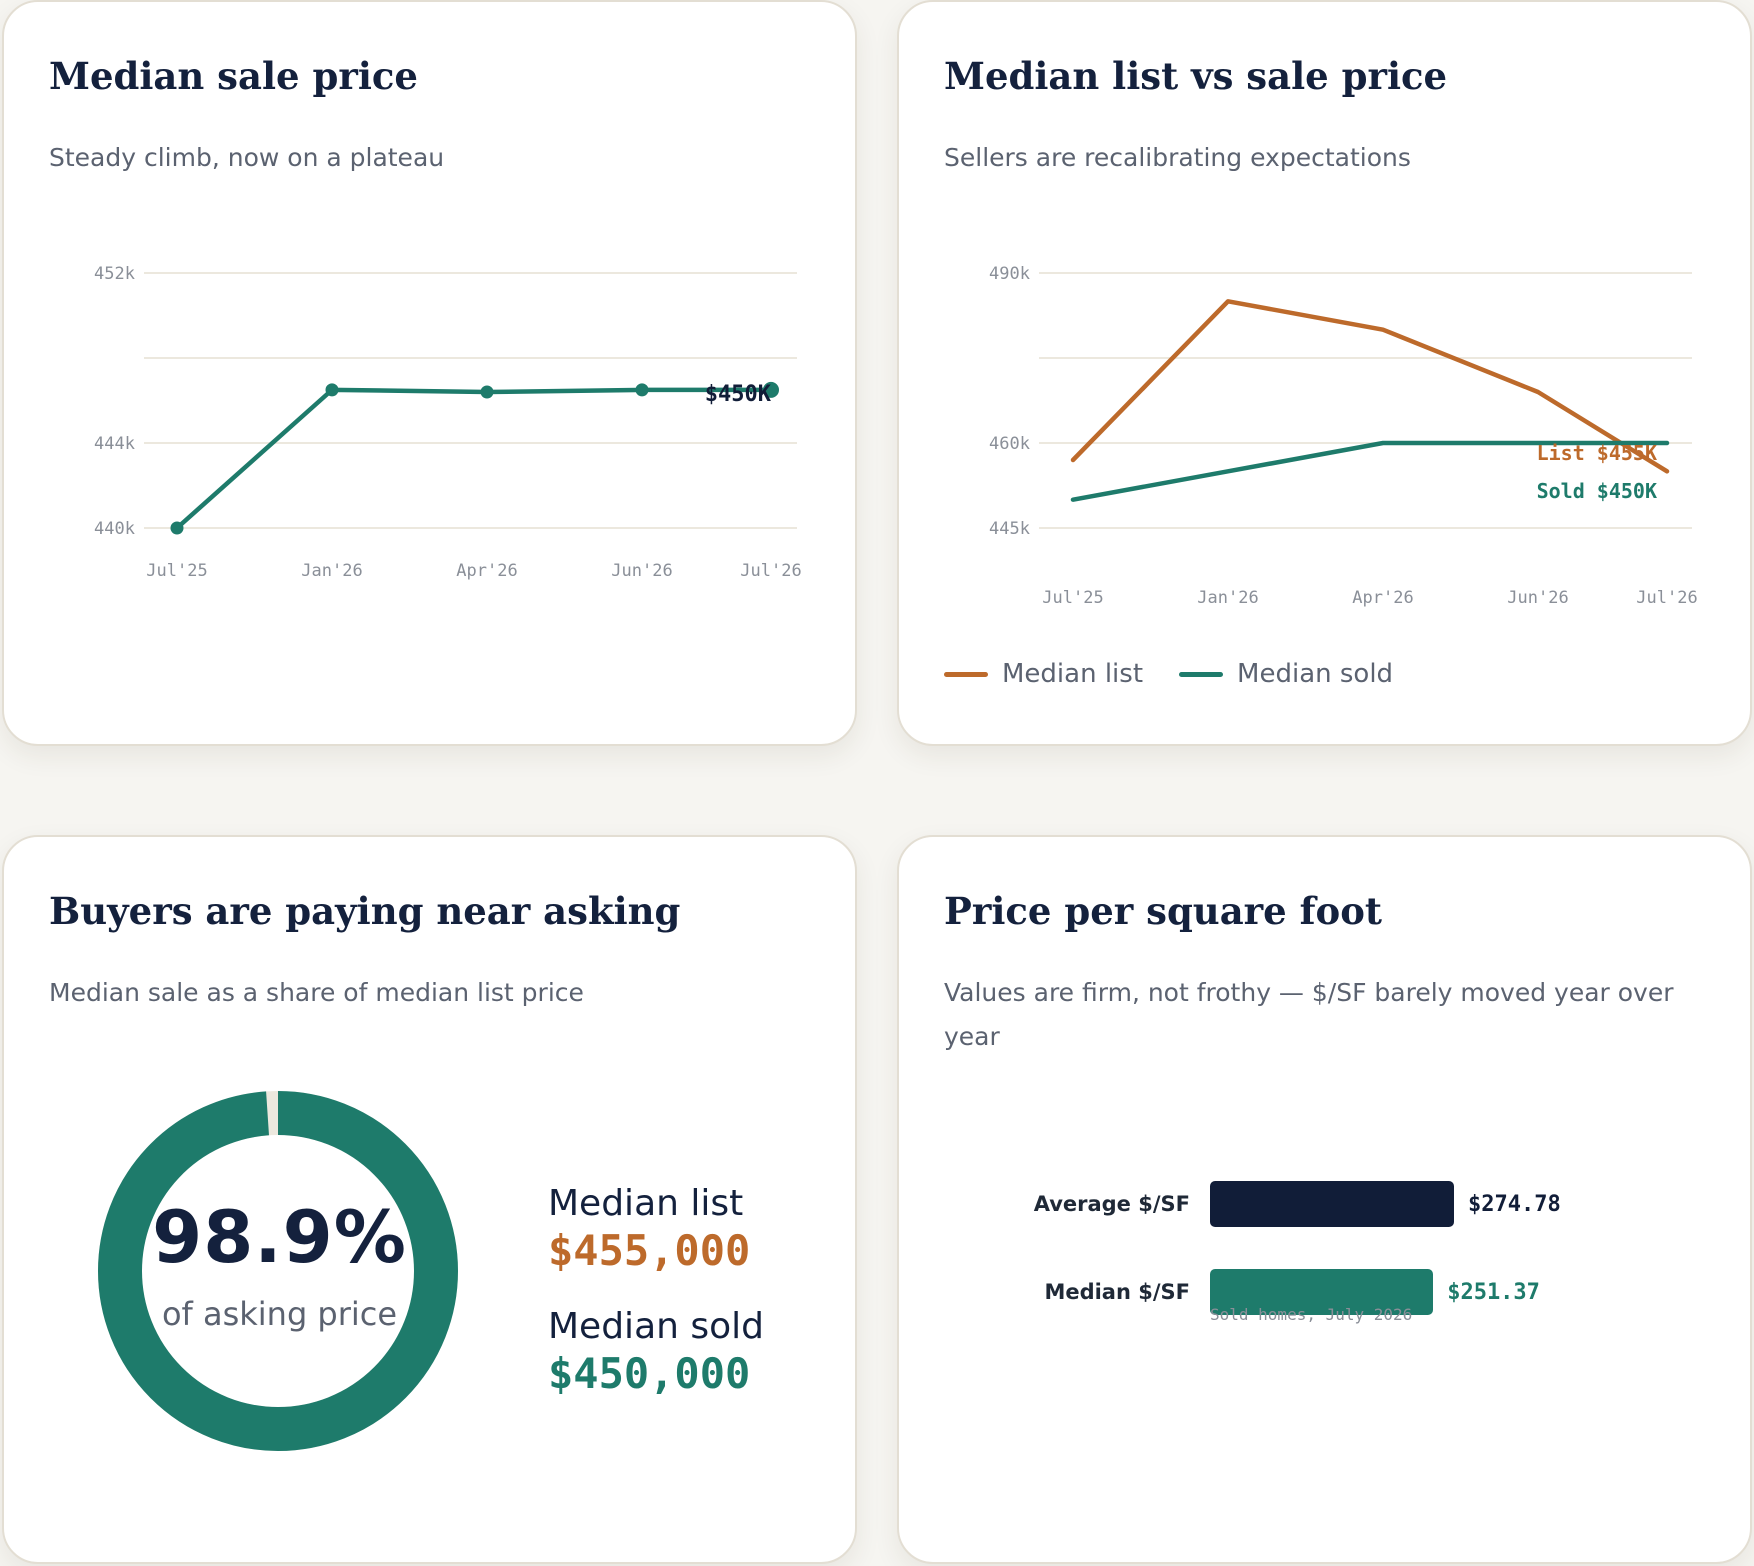 The image size is (1754, 1566). I want to click on chart-legend: Median list Median sold, so click(1186, 674).